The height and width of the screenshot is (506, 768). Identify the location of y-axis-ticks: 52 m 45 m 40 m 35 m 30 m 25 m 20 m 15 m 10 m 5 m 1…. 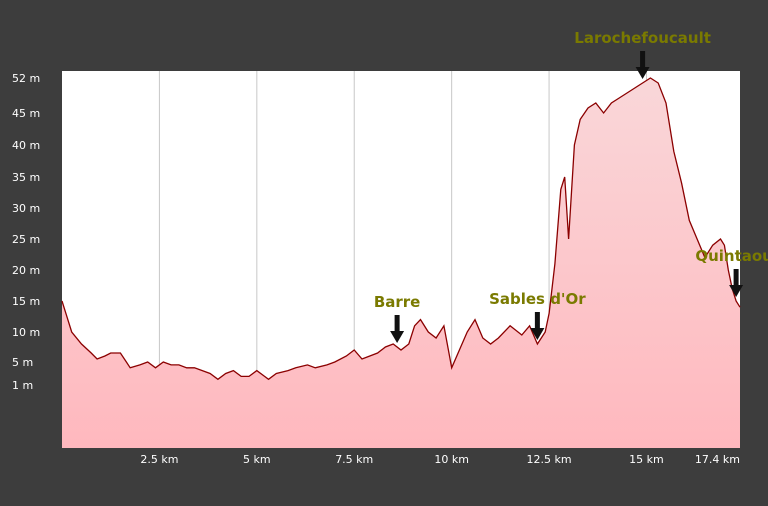
(26, 232).